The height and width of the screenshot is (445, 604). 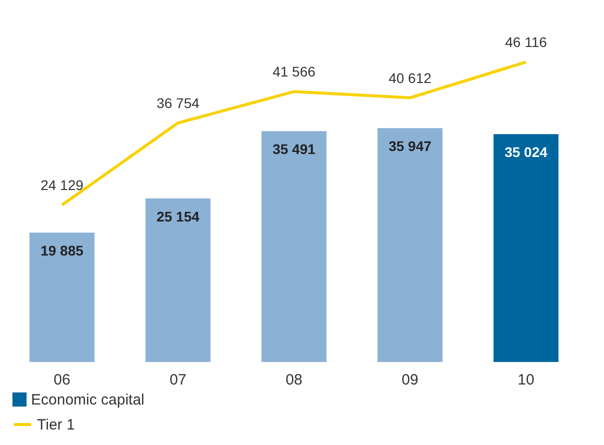 I want to click on data-label: 19 885, so click(x=62, y=250).